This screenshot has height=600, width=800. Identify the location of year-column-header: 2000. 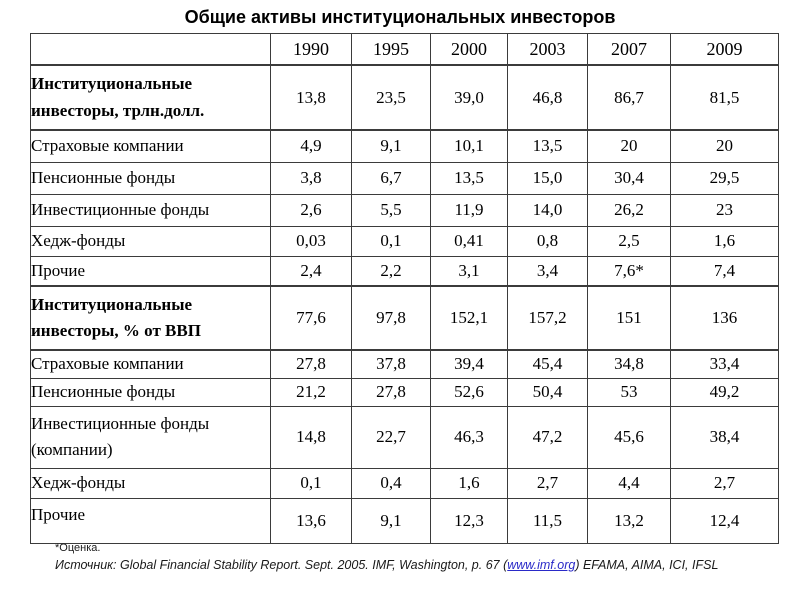
(469, 49).